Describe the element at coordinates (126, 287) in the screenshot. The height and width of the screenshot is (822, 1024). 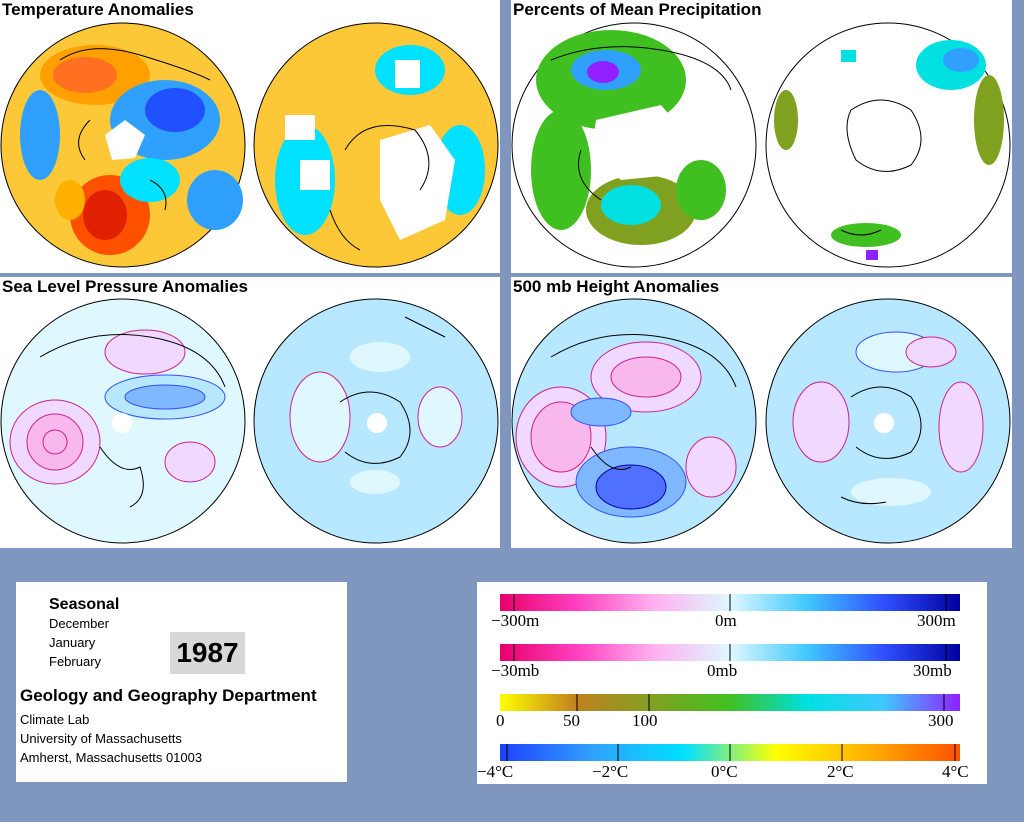
I see `panel-title: Sea Level Pressure Anomalies` at that location.